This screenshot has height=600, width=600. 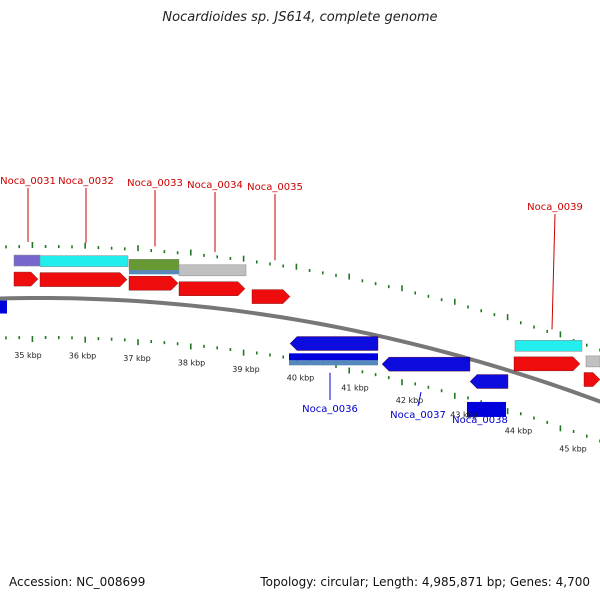 What do you see at coordinates (573, 449) in the screenshot?
I see `scale-label: 45 kbp` at bounding box center [573, 449].